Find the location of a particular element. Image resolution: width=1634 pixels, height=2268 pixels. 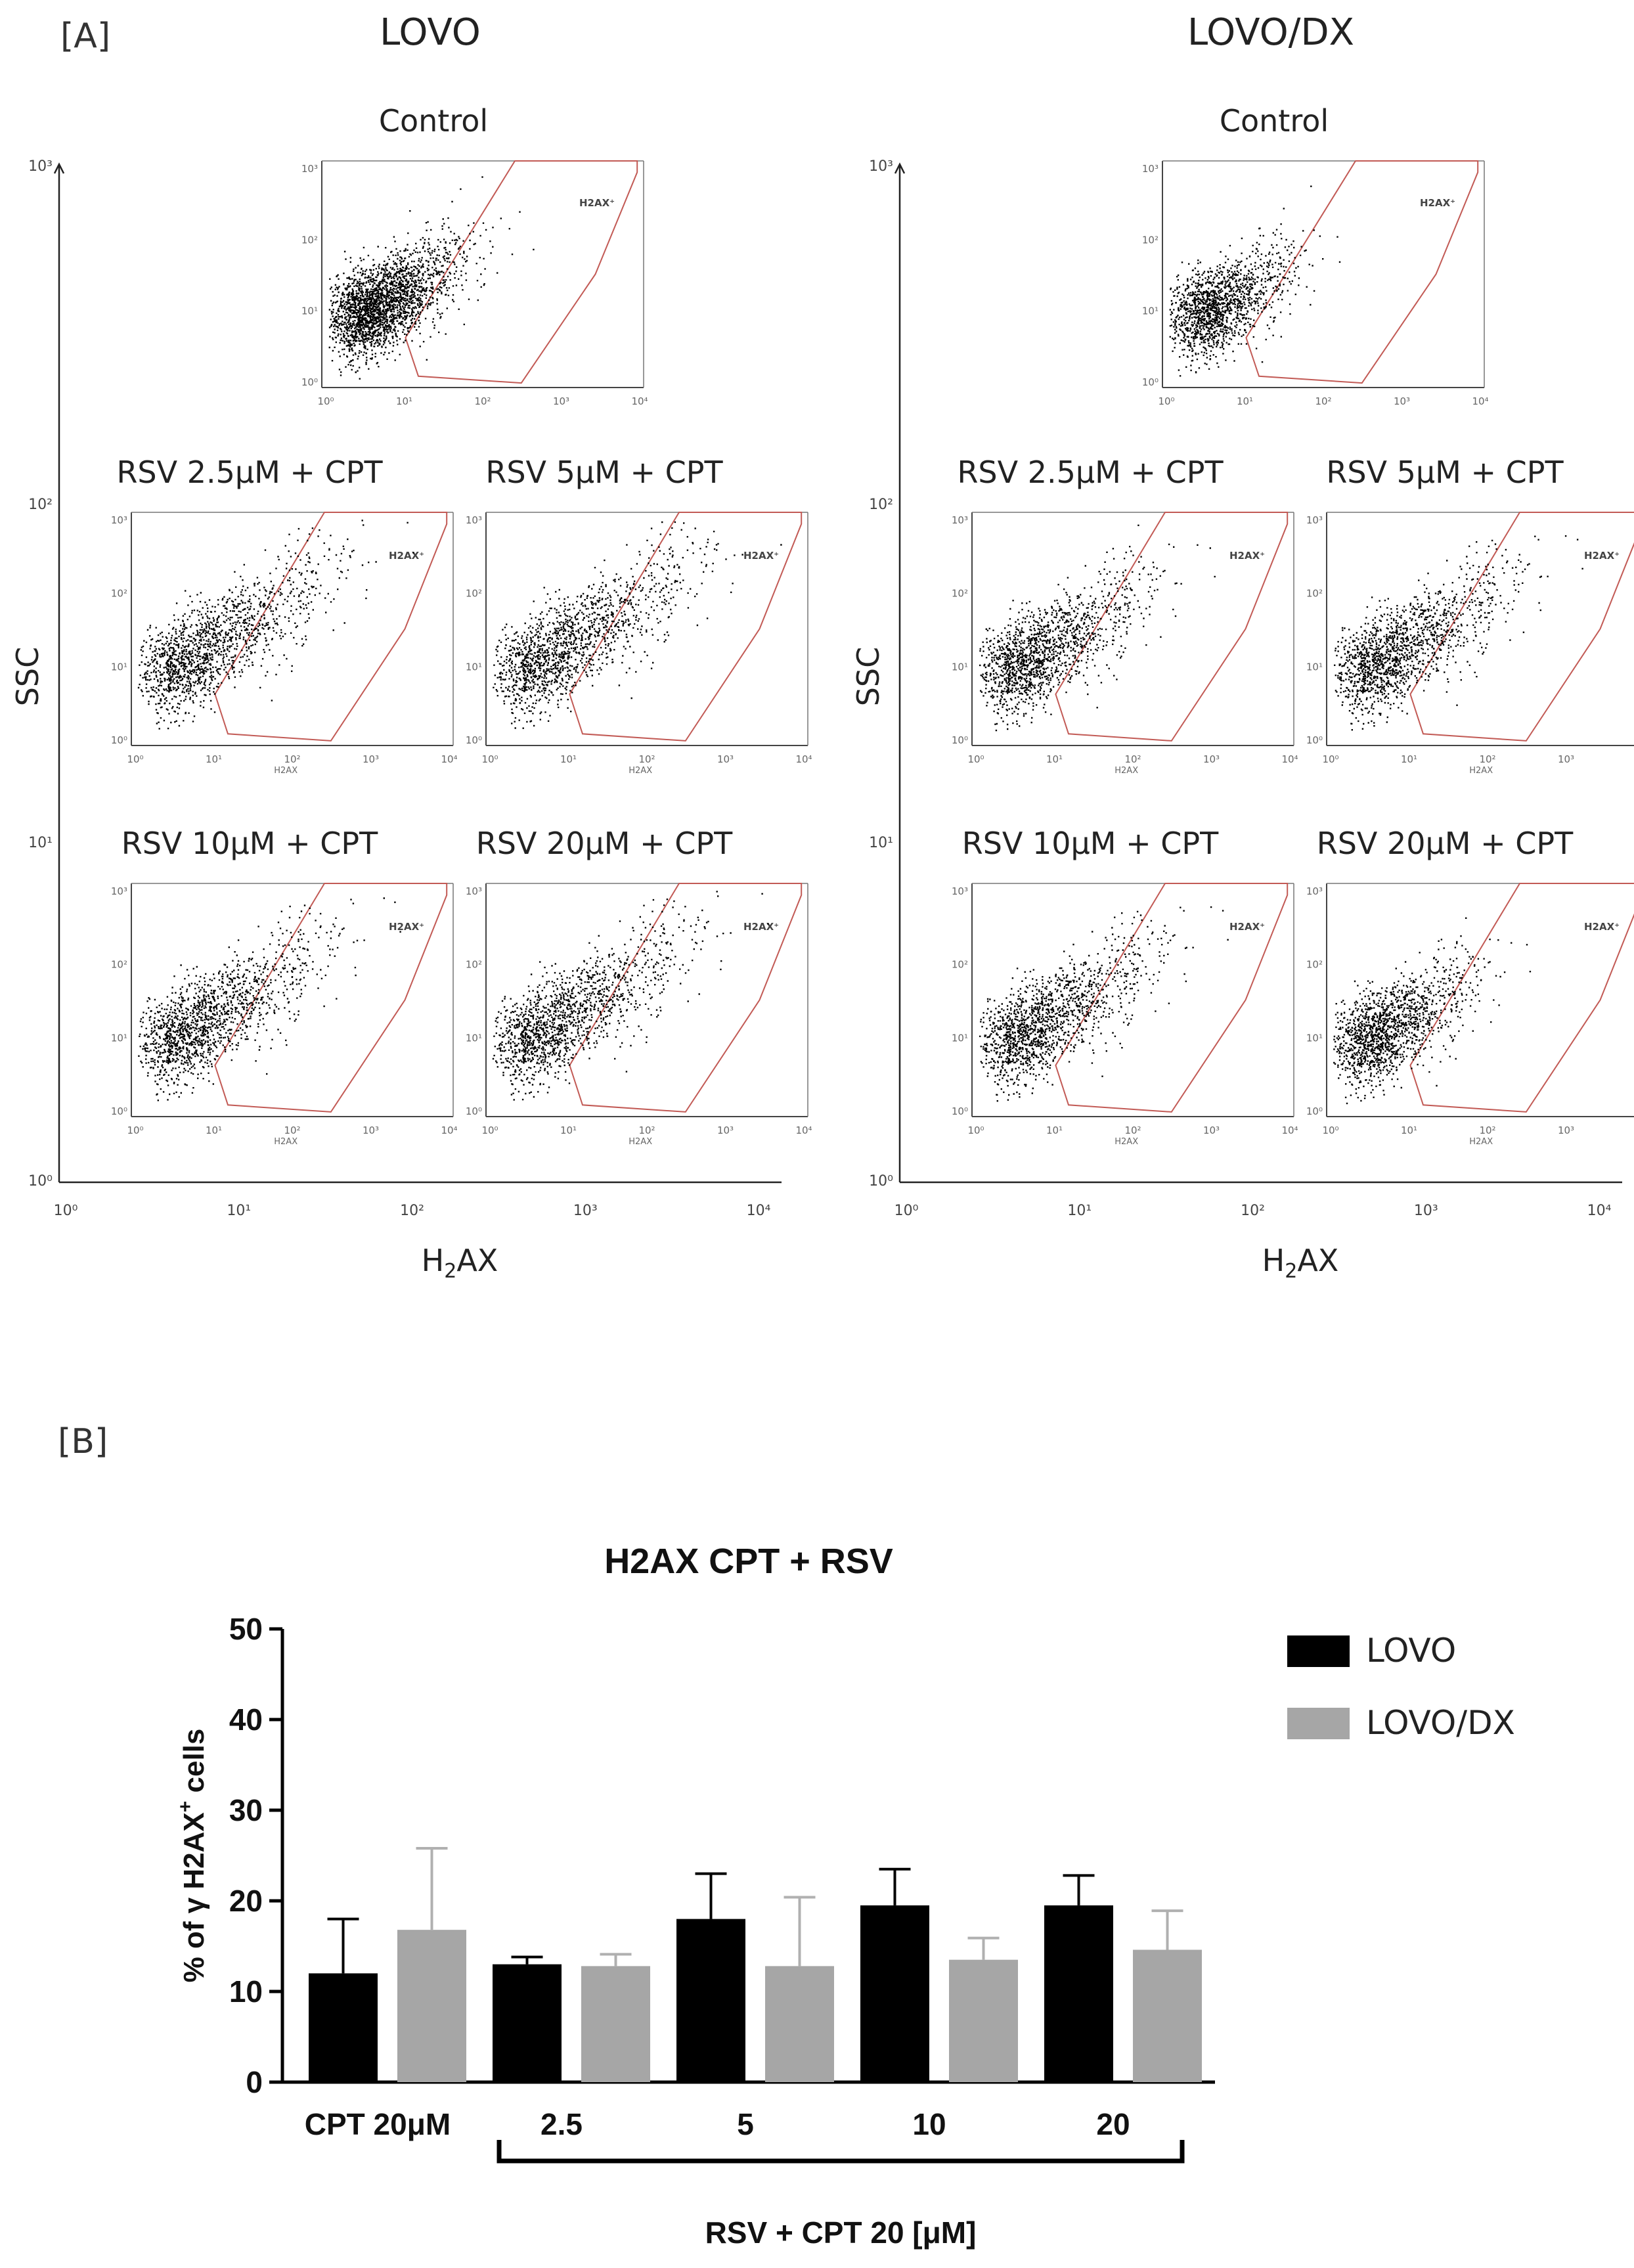

outer-y-tick: 10⁰ is located at coordinates (881, 1181).